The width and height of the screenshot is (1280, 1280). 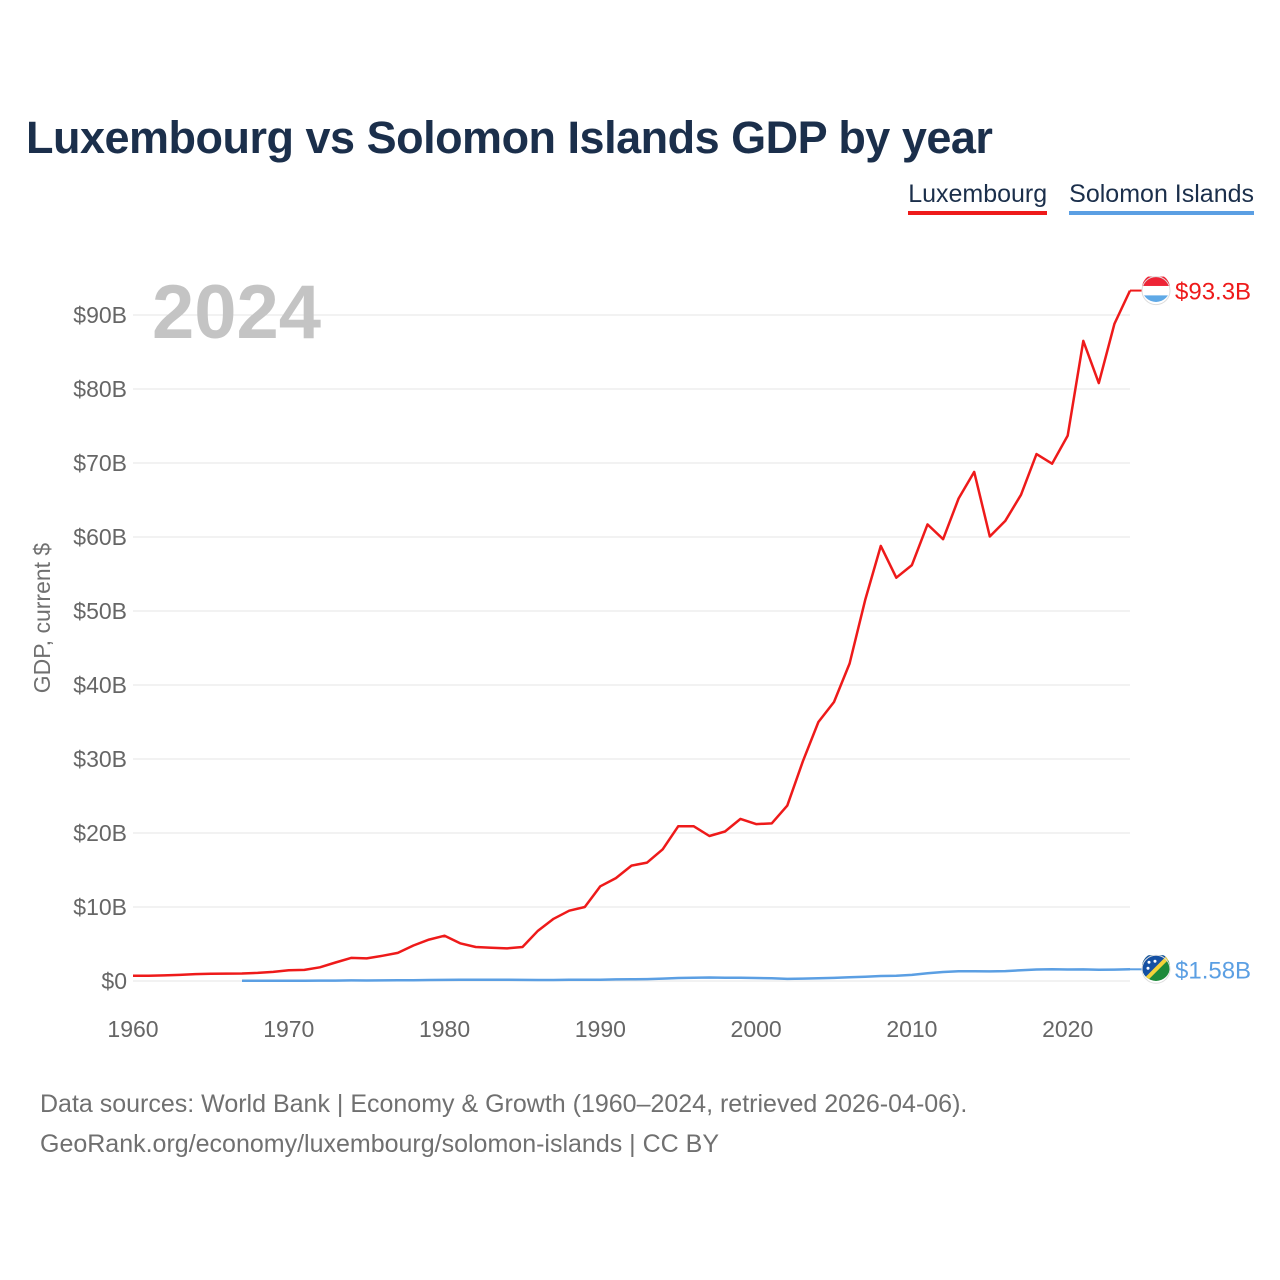 What do you see at coordinates (42, 618) in the screenshot?
I see `y-axis-label: GDP, current $` at bounding box center [42, 618].